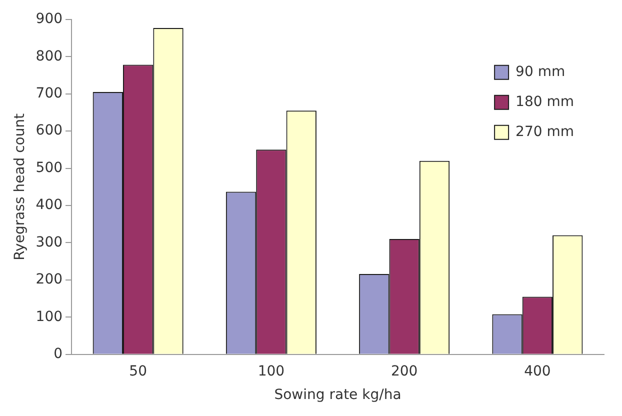  Describe the element at coordinates (271, 371) in the screenshot. I see `x-tick-label: 100` at that location.